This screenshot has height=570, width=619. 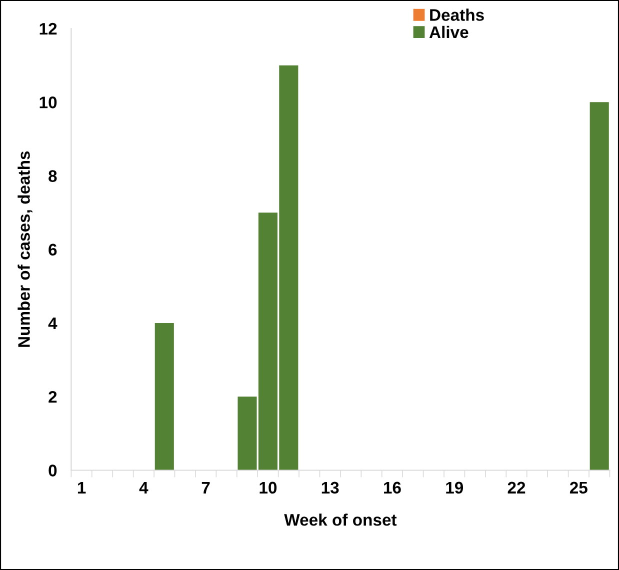 What do you see at coordinates (330, 488) in the screenshot?
I see `x-tick-label: 13` at bounding box center [330, 488].